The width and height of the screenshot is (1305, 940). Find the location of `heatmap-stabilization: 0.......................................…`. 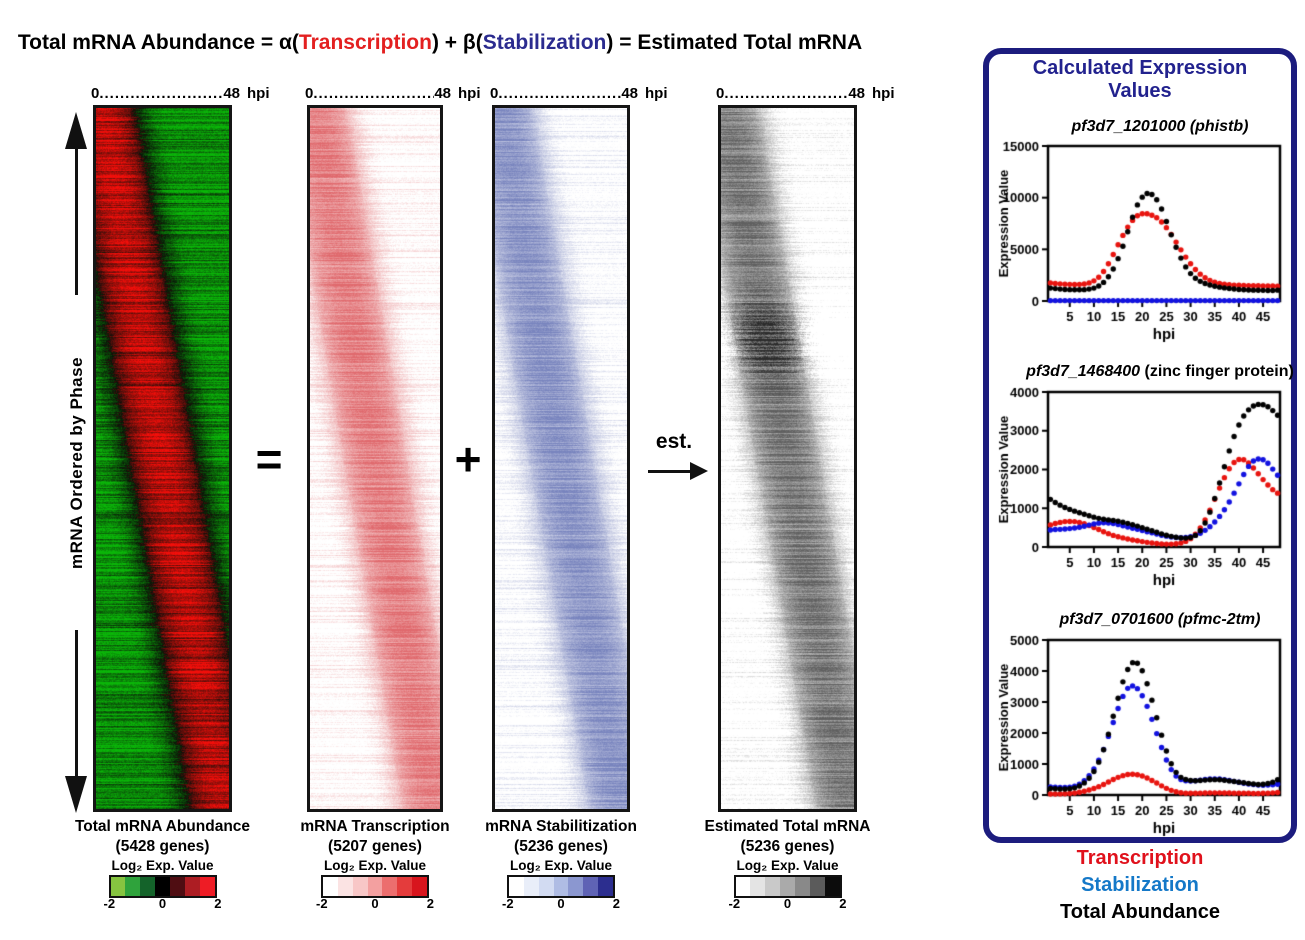

heatmap-stabilization: 0.......................................… is located at coordinates (576, 470).